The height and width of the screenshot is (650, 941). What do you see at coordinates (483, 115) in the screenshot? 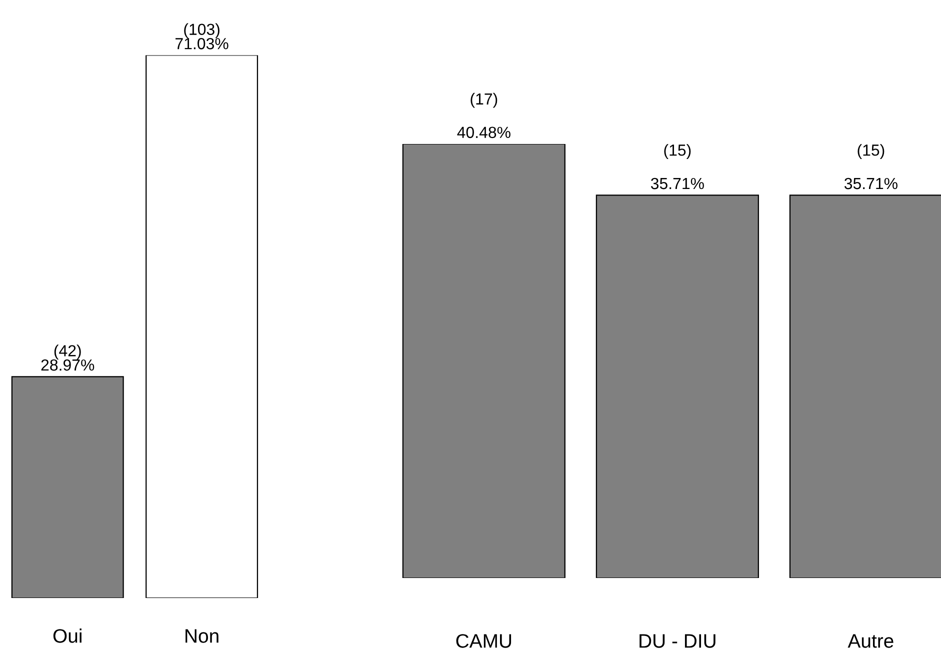
I see `data-label: (17) 40.48%` at bounding box center [483, 115].